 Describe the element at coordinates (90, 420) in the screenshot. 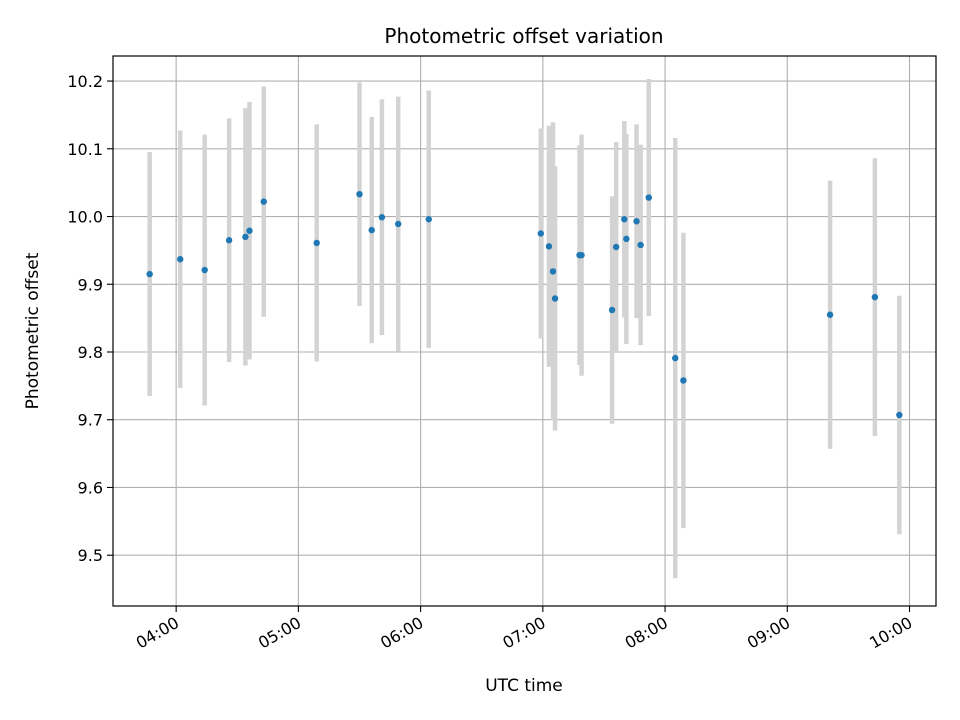

I see `y-tick-label: 9.7` at that location.